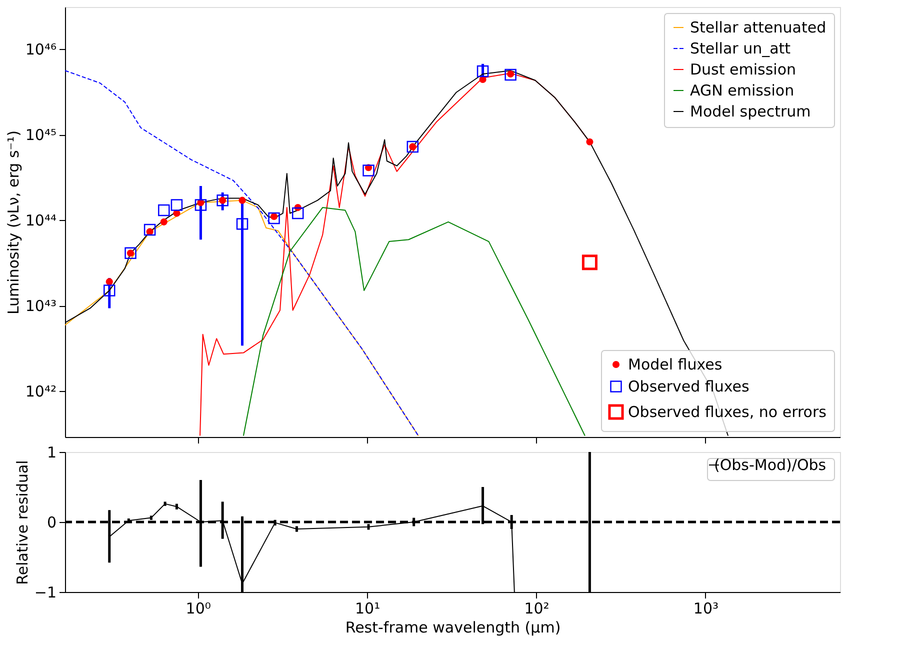  Describe the element at coordinates (750, 111) in the screenshot. I see `legend-label: Model spectrum` at that location.